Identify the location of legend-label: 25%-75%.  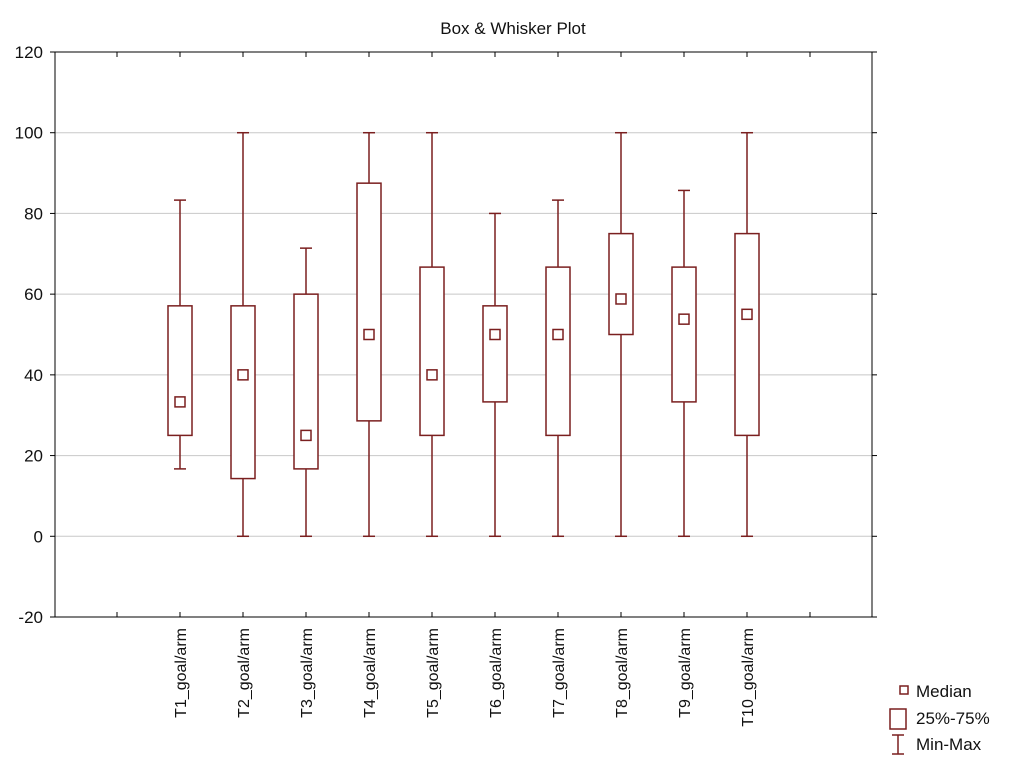
(953, 718).